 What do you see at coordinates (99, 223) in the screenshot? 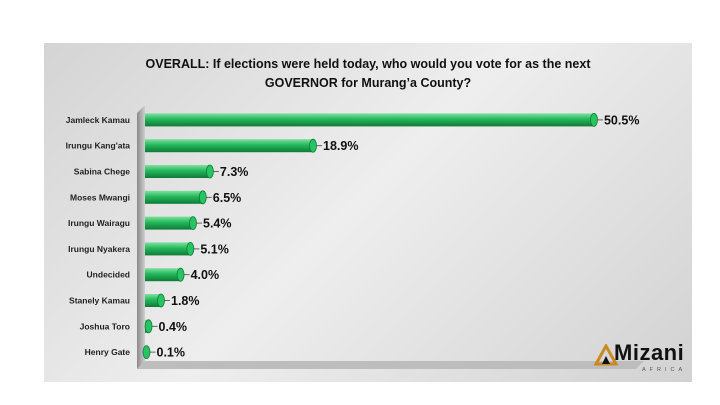
I see `category-label: Irungu Wairagu` at bounding box center [99, 223].